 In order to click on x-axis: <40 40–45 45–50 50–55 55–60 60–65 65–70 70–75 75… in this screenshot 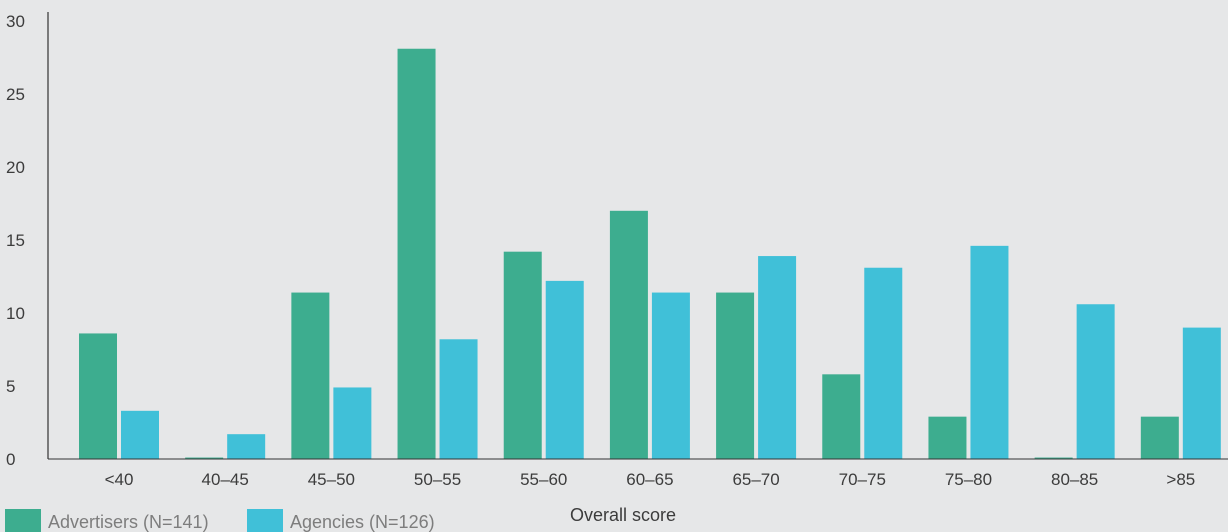, I will do `click(638, 473)`.